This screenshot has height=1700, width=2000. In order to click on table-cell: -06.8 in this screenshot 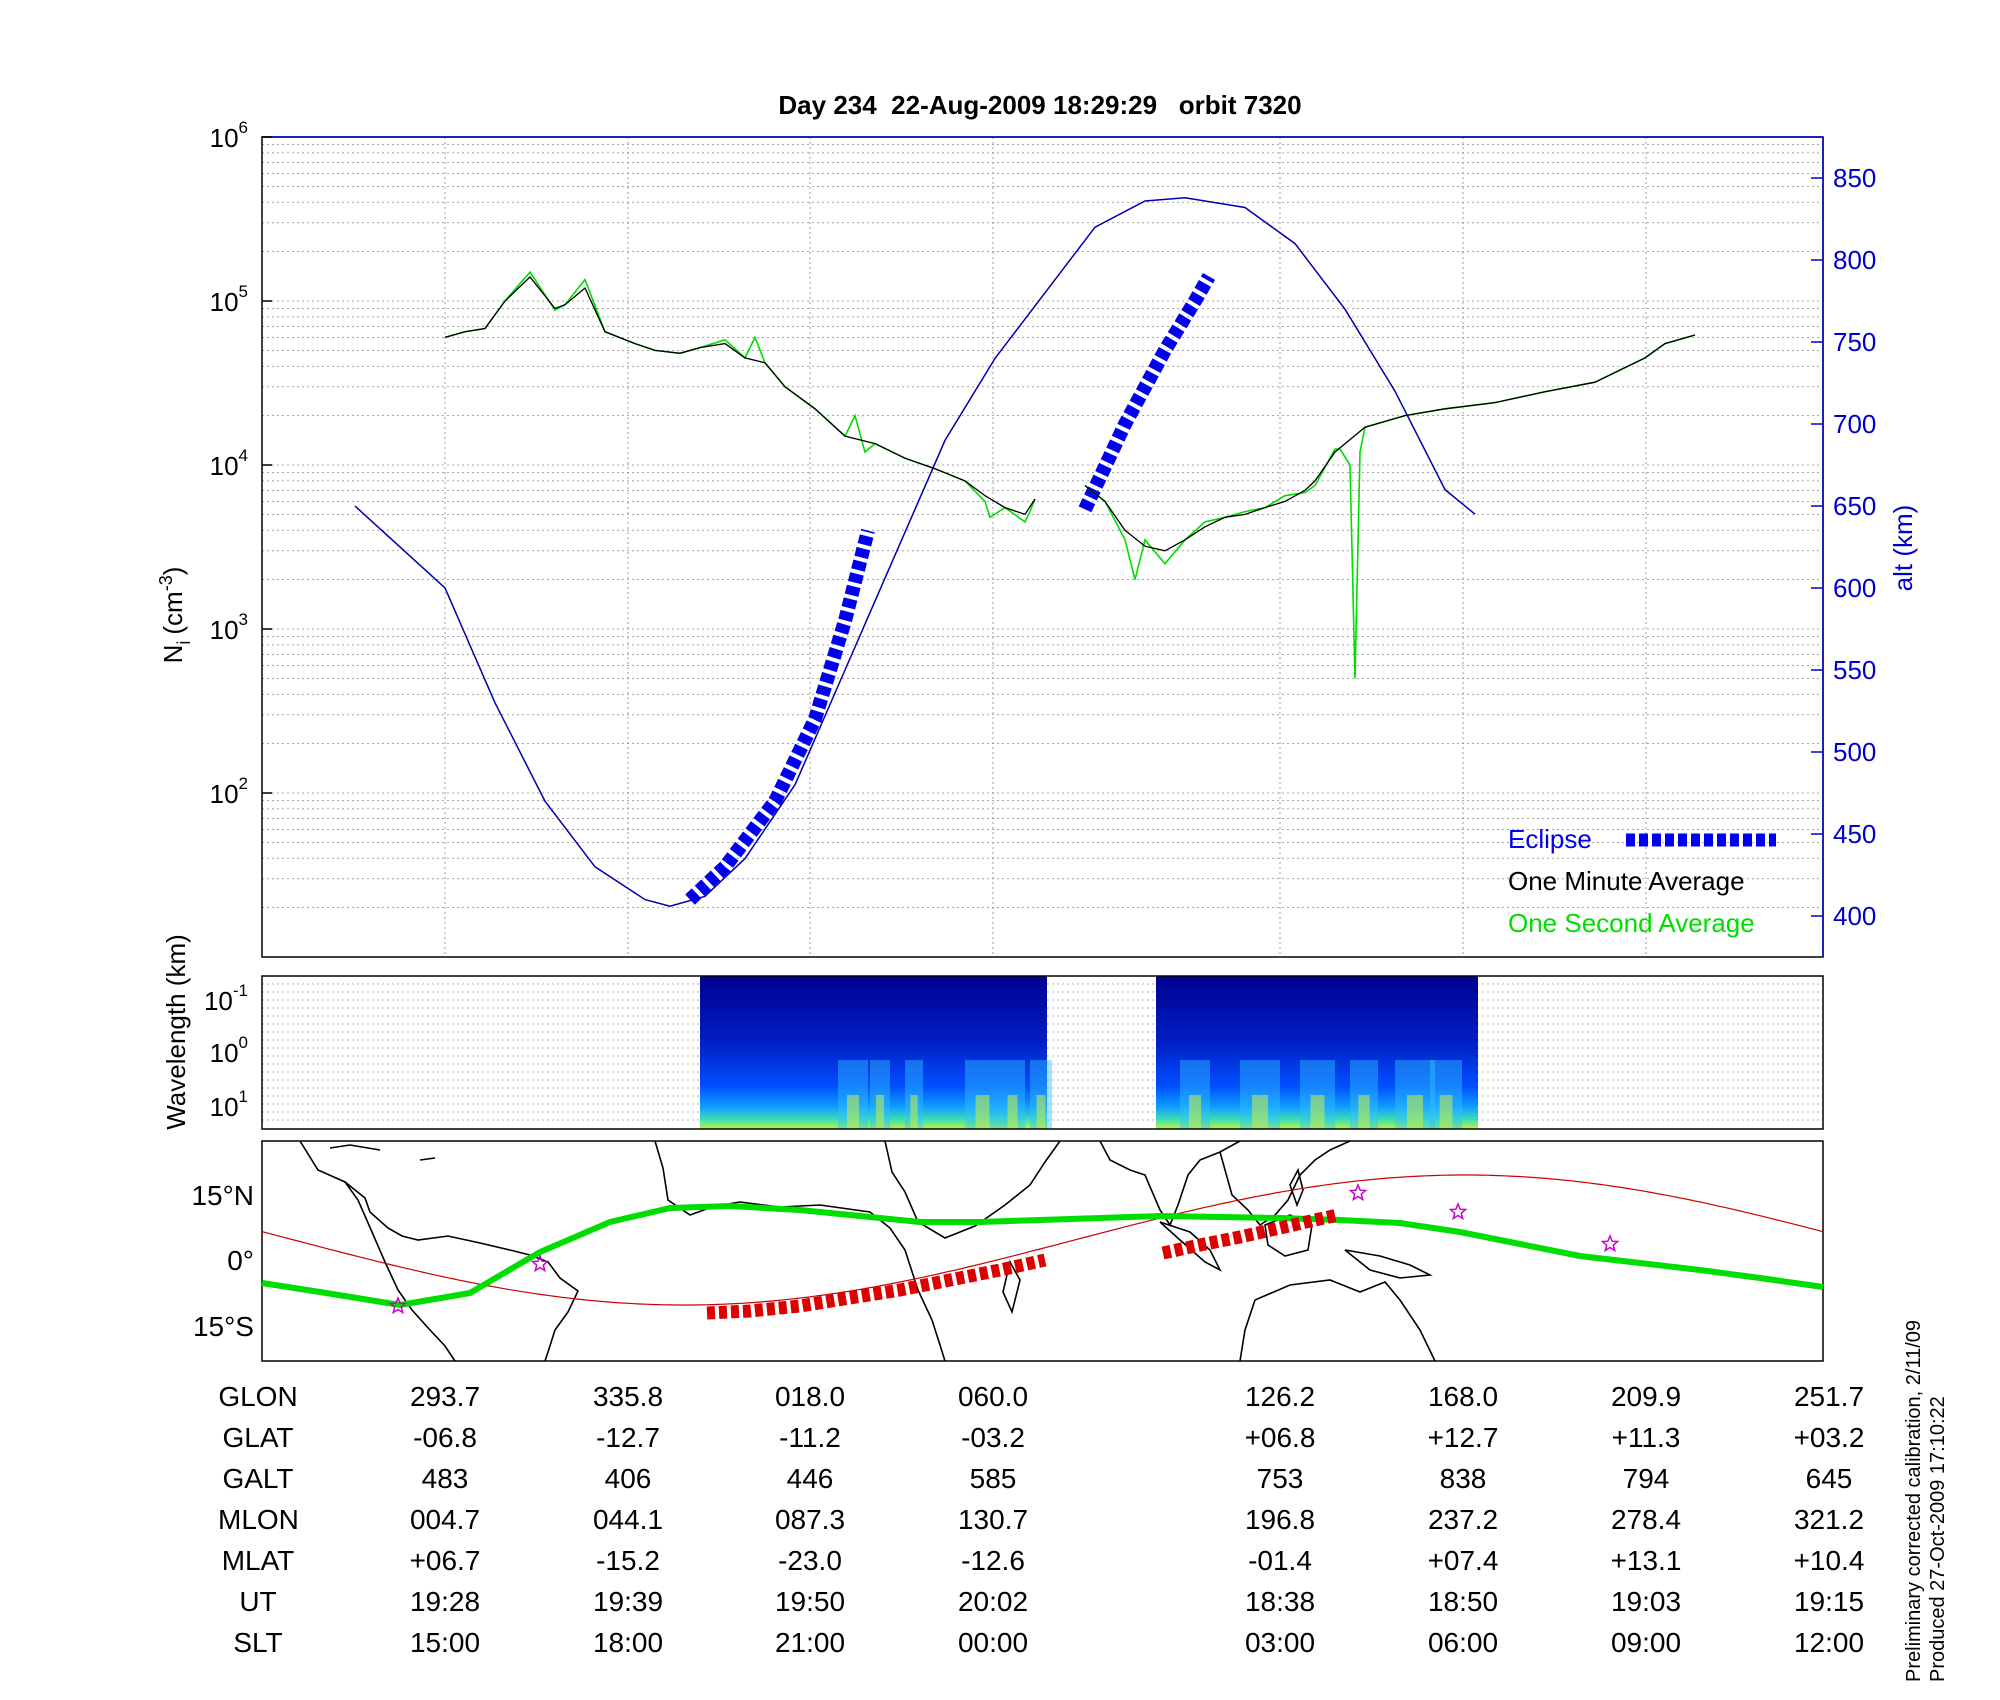, I will do `click(445, 1437)`.